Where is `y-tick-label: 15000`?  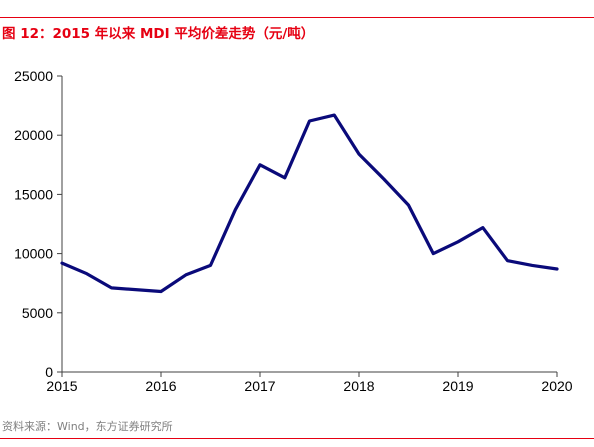
y-tick-label: 15000 is located at coordinates (33, 194).